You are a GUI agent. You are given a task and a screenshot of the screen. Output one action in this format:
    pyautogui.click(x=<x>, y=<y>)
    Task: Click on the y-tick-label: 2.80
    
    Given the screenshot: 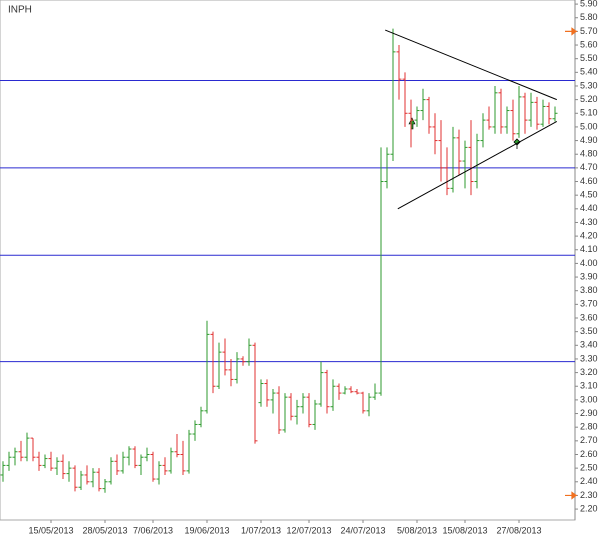 What is the action you would take?
    pyautogui.click(x=589, y=427)
    